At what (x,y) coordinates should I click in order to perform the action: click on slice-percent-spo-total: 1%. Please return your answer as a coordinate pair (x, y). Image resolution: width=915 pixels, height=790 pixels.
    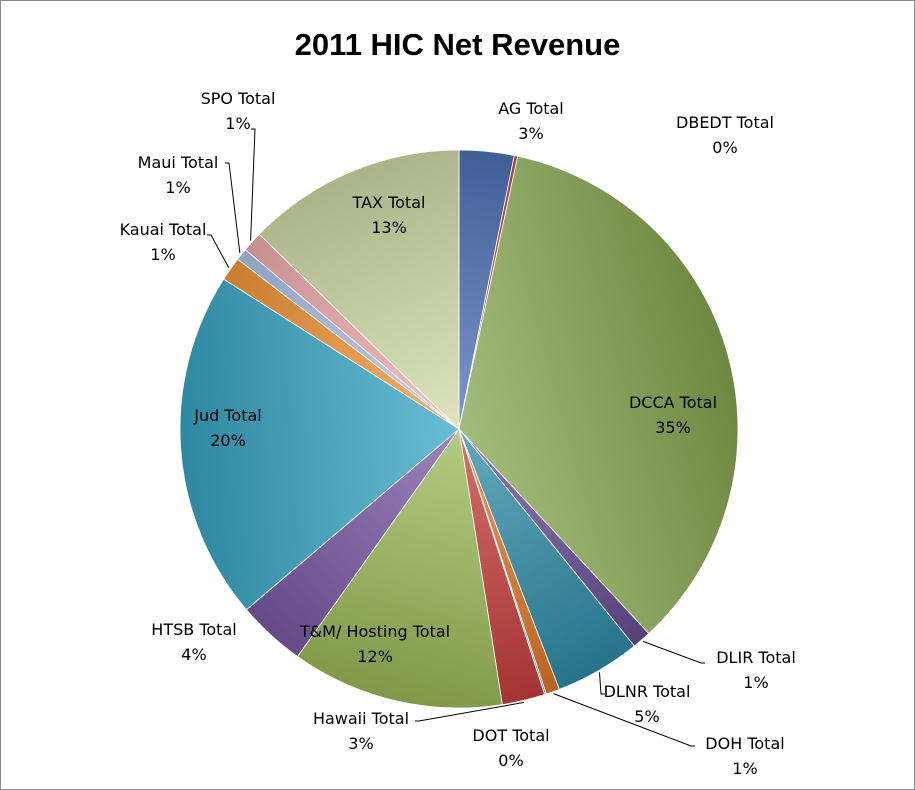
    Looking at the image, I should click on (237, 123).